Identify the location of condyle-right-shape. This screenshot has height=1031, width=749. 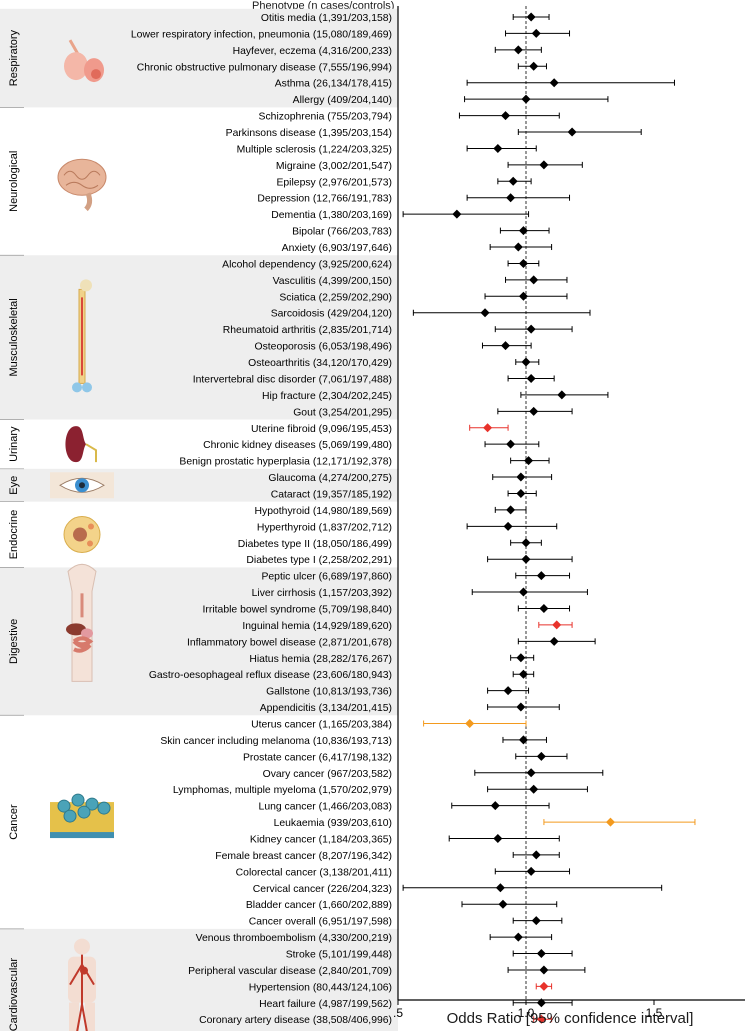
(87, 387).